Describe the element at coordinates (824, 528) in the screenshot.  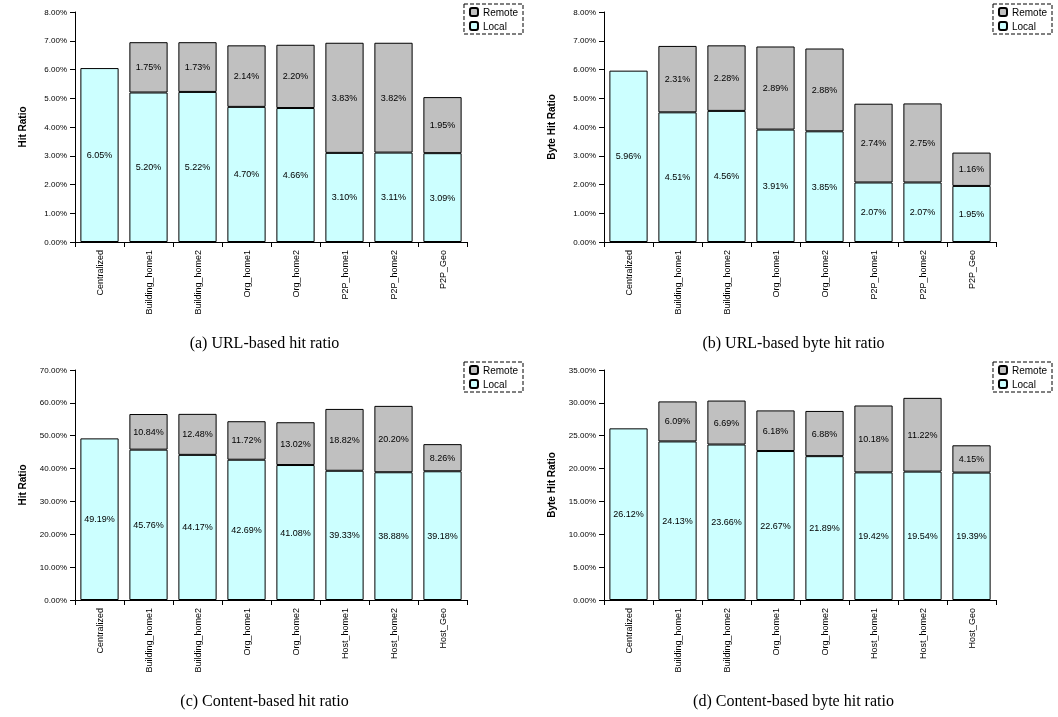
I see `data-label: 21.89%` at that location.